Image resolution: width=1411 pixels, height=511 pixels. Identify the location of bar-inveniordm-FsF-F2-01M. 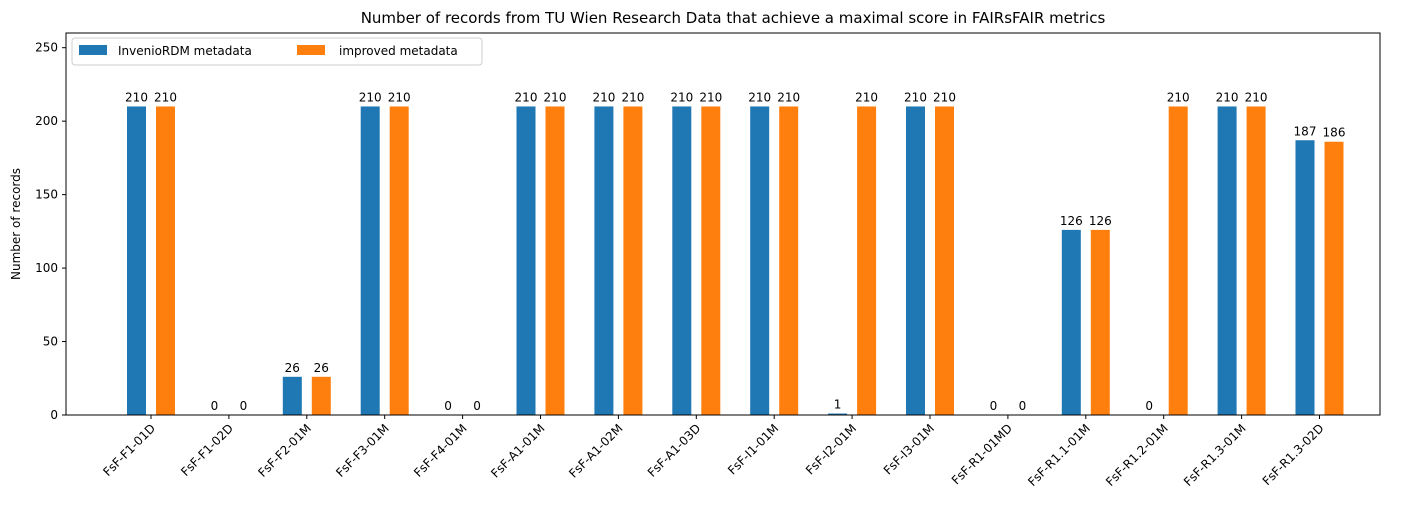
(292, 395).